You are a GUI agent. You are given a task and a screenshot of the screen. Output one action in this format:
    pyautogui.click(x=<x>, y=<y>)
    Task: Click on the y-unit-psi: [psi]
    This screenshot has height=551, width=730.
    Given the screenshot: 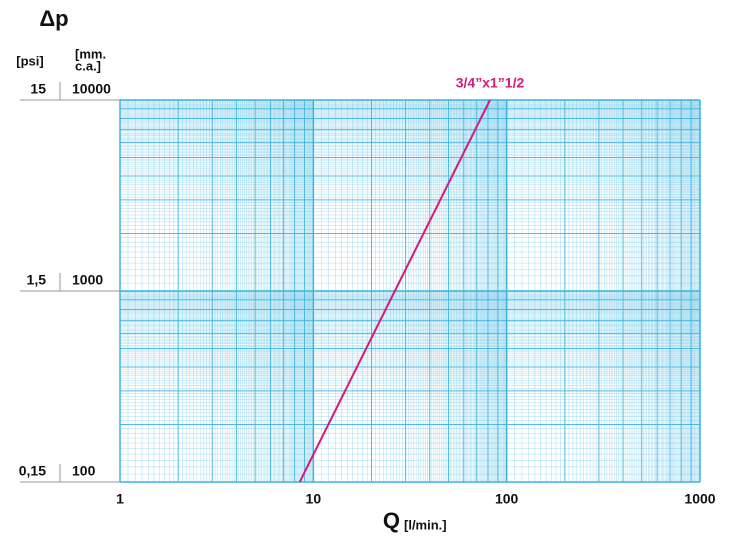 What is the action you would take?
    pyautogui.click(x=29, y=60)
    